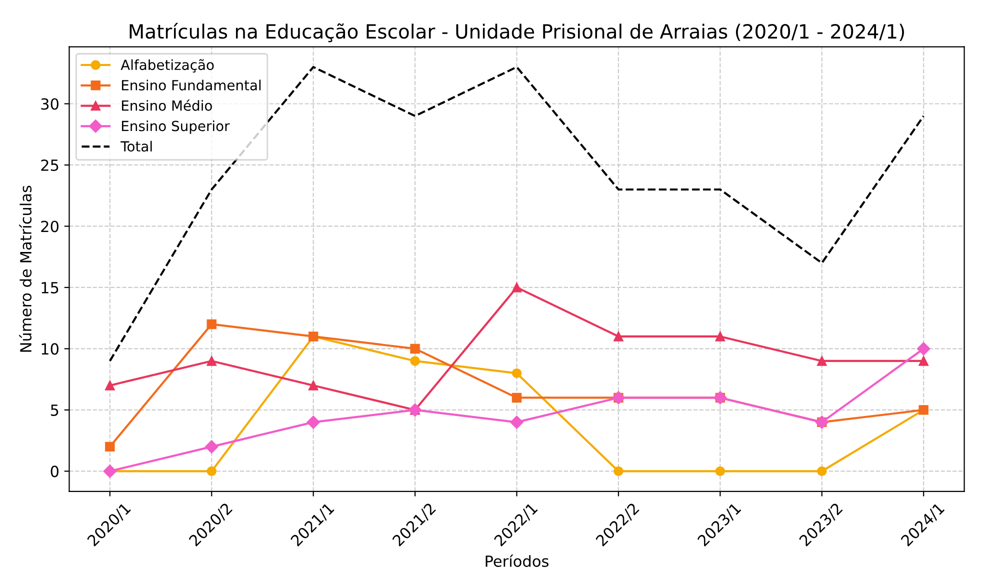  What do you see at coordinates (54, 410) in the screenshot?
I see `y-tick-label: 5` at bounding box center [54, 410].